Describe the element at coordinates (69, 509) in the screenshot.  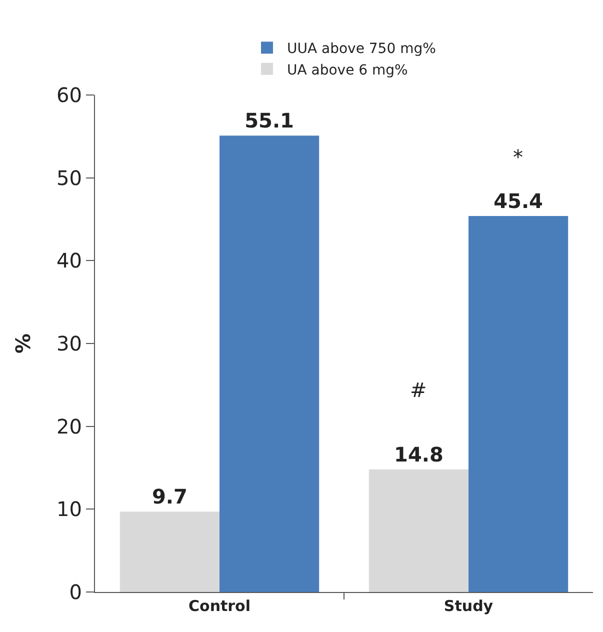
I see `y-tick-label: 10` at that location.